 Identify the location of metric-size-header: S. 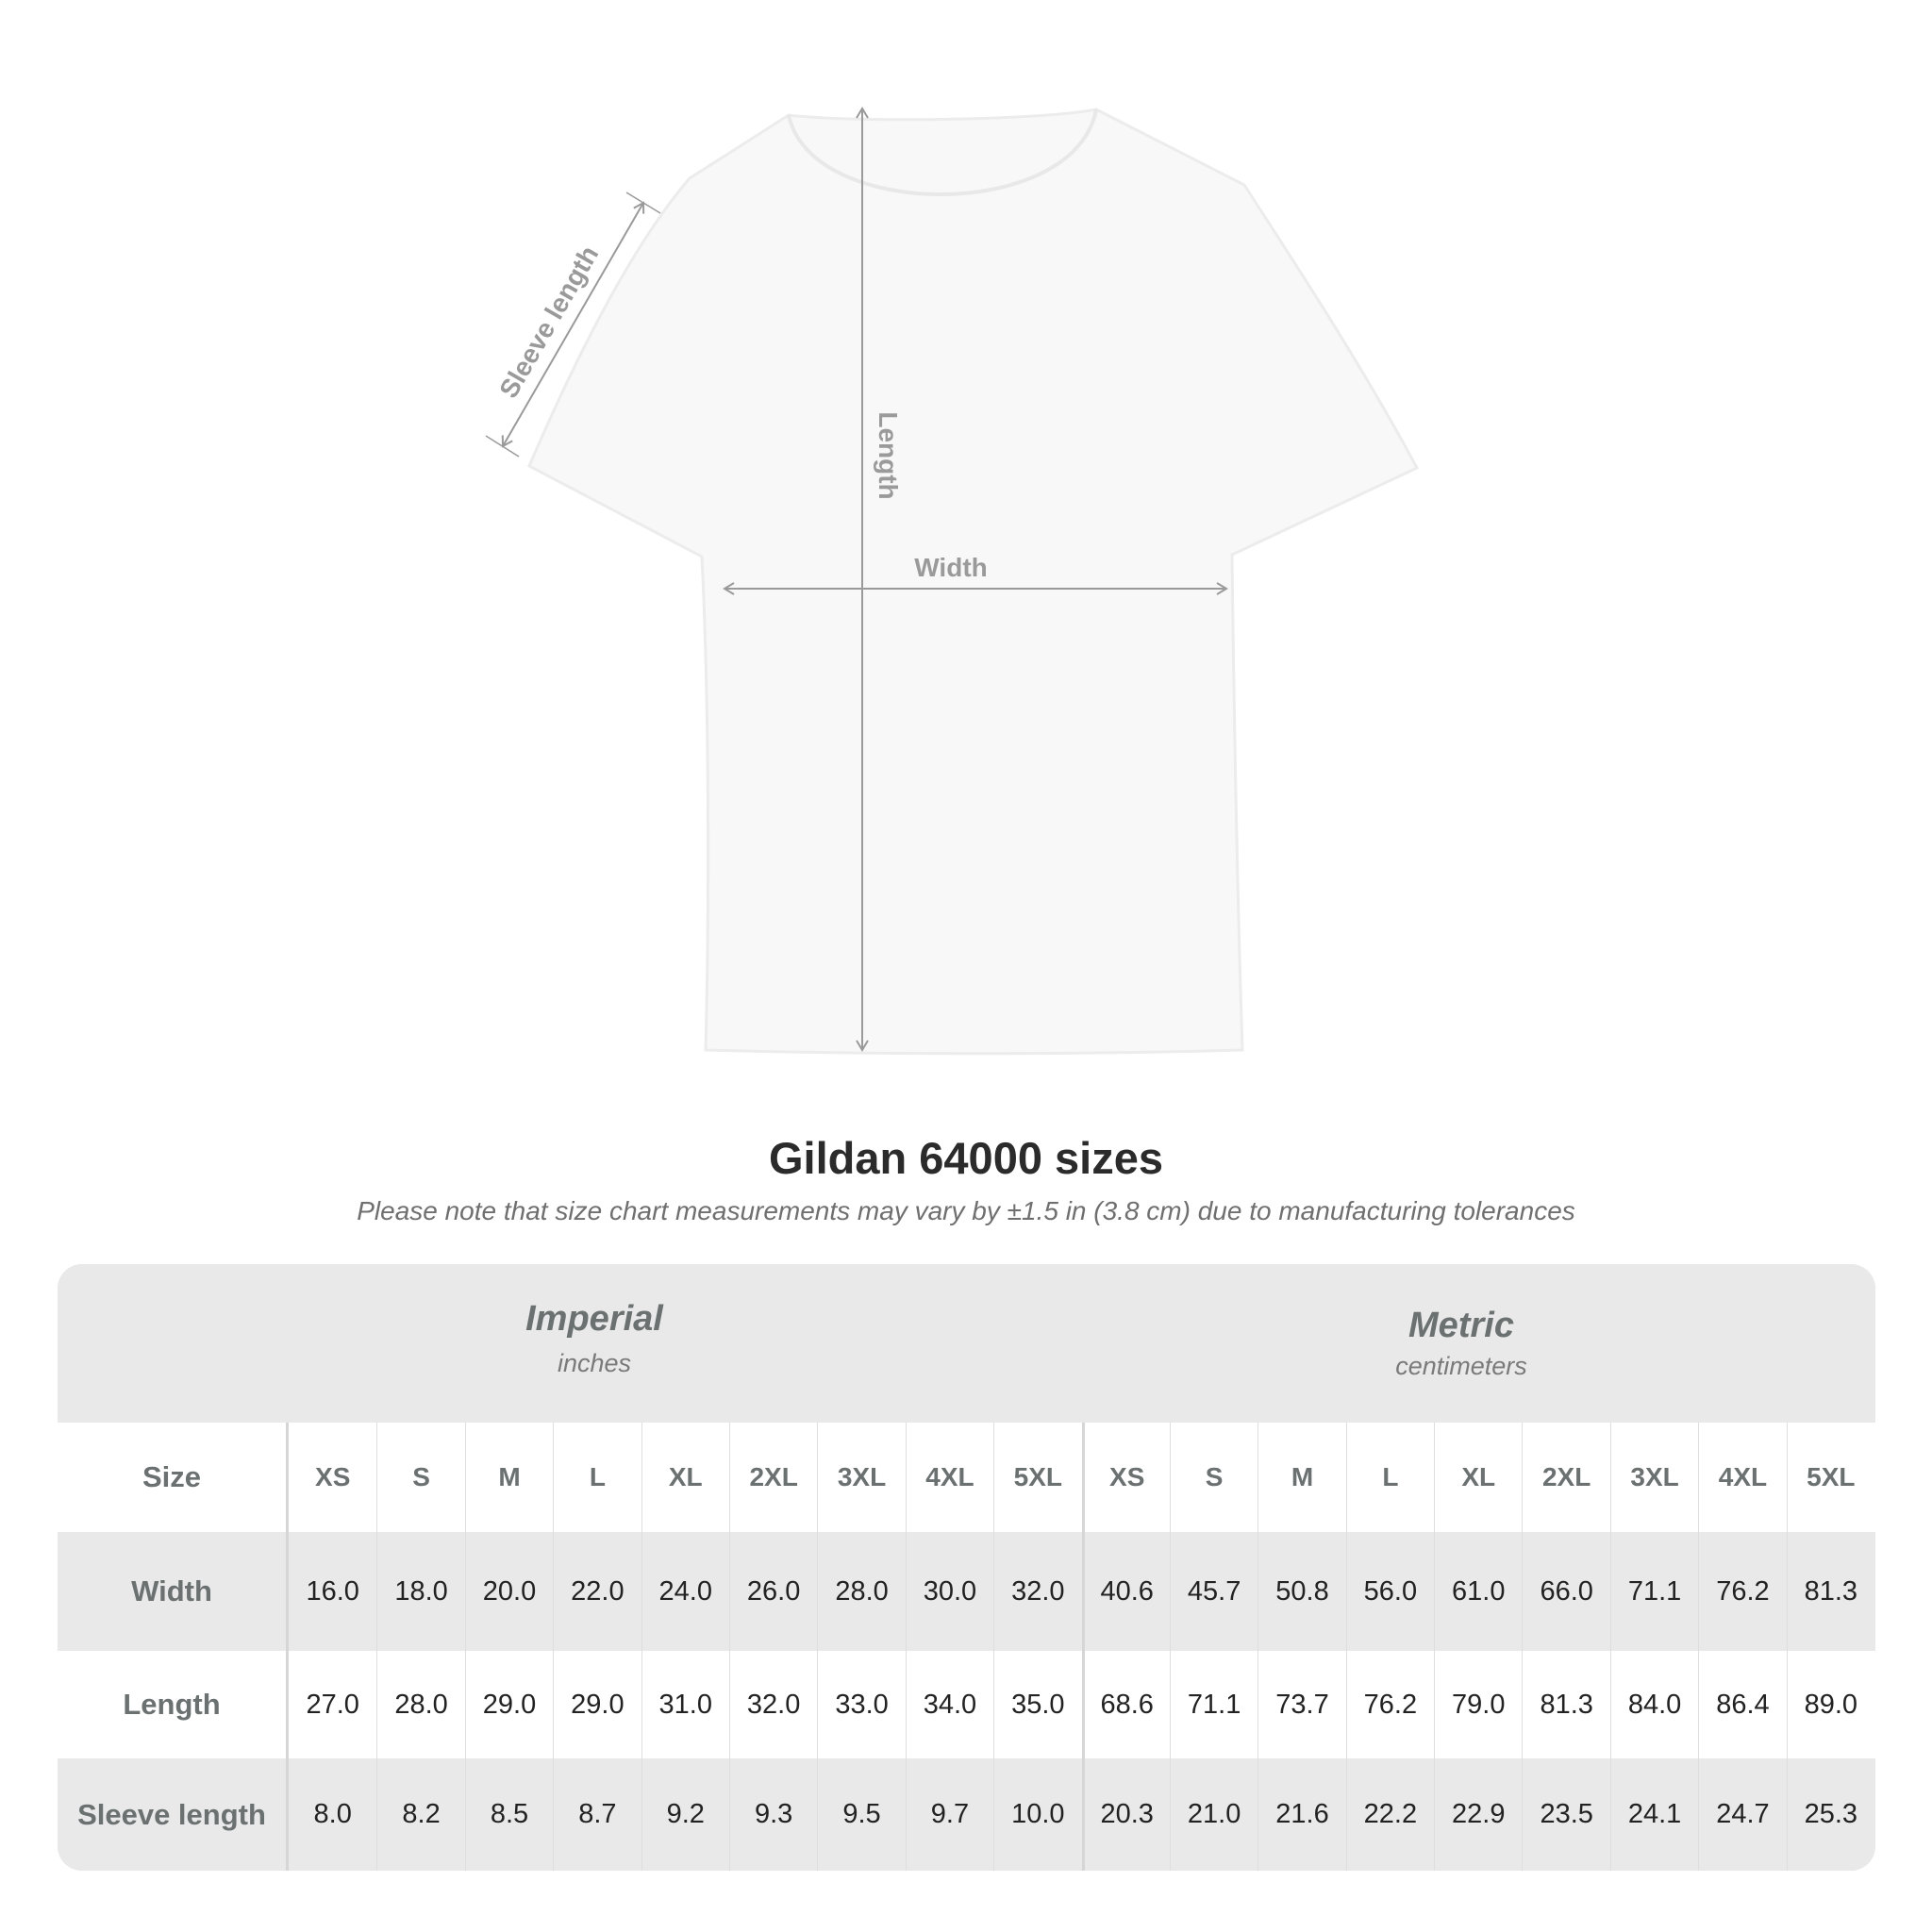
(1213, 1478).